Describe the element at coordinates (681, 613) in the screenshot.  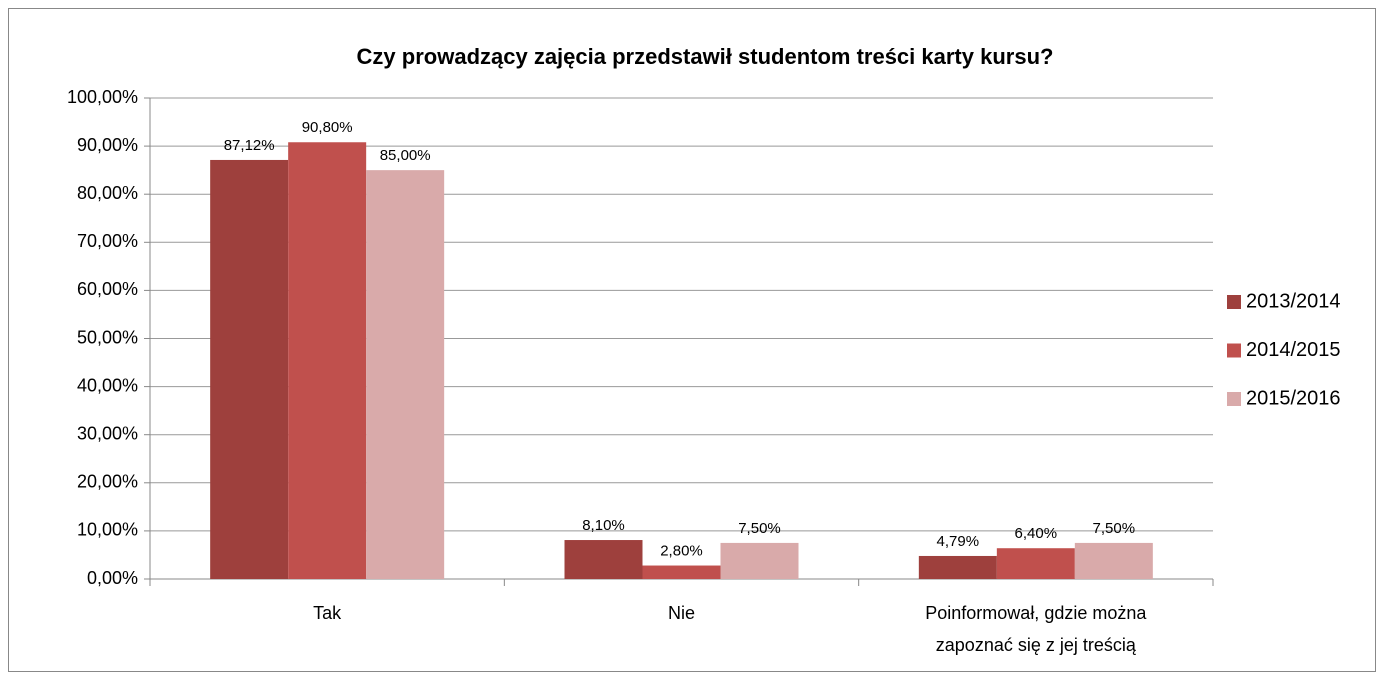
I see `x-tick-label: Nie` at that location.